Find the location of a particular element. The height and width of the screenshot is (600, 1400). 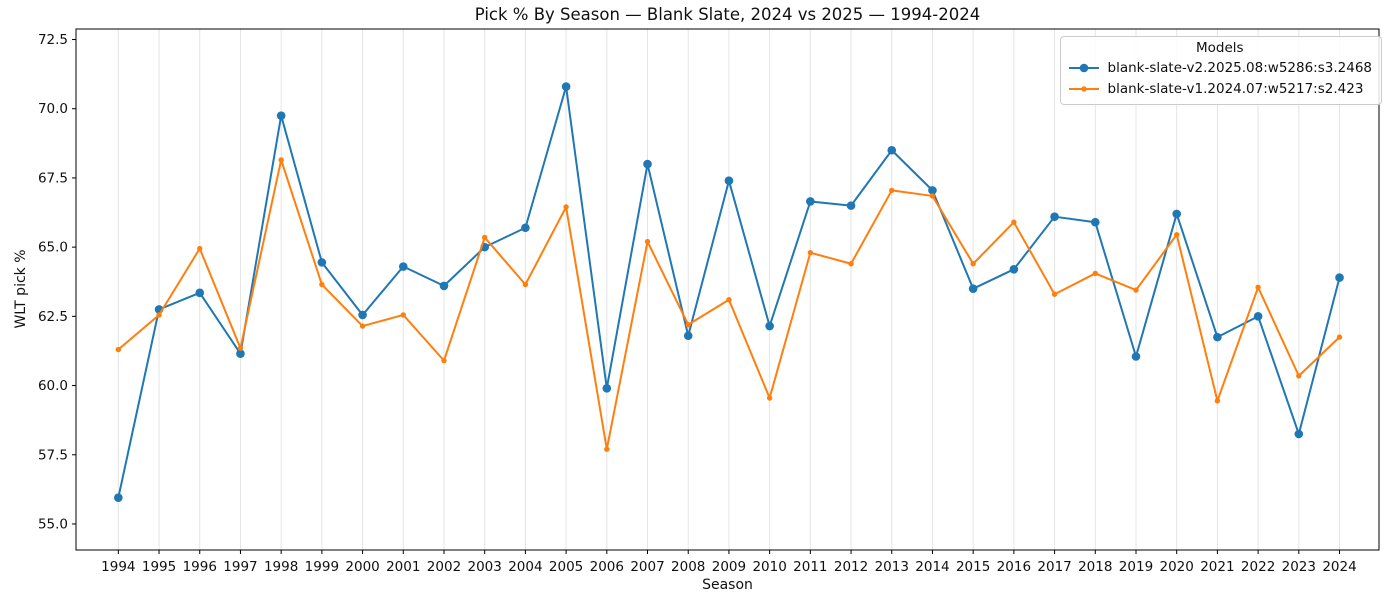

x-tick-label: 2000 is located at coordinates (362, 567).